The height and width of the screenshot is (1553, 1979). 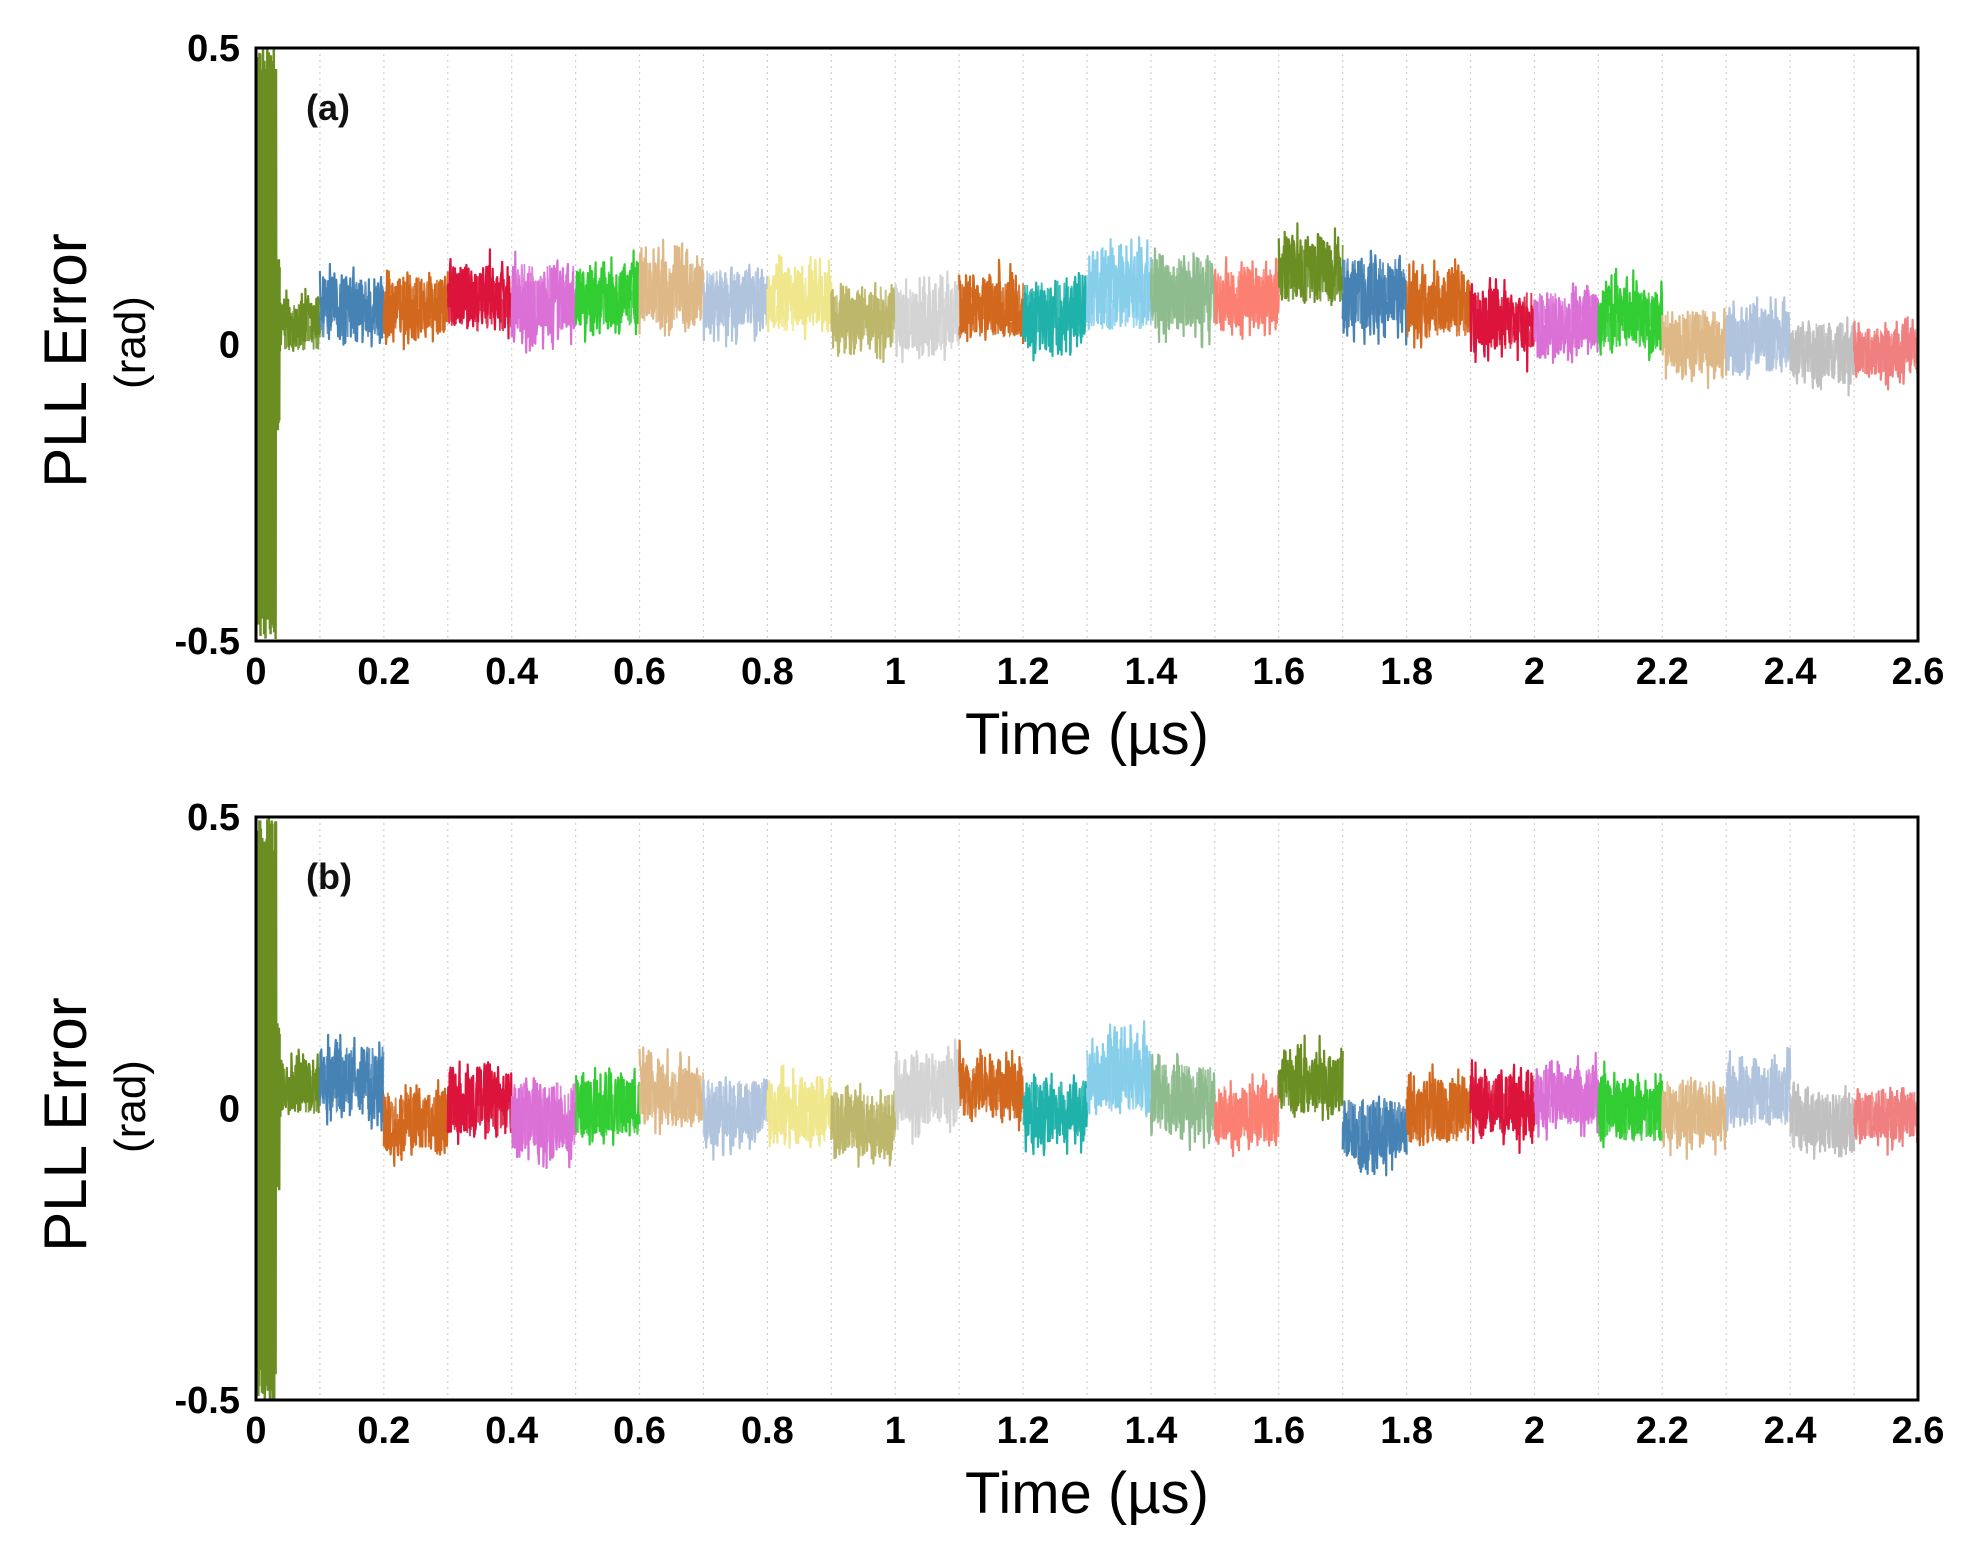 I want to click on x-tick-label: 1.8, so click(x=1406, y=672).